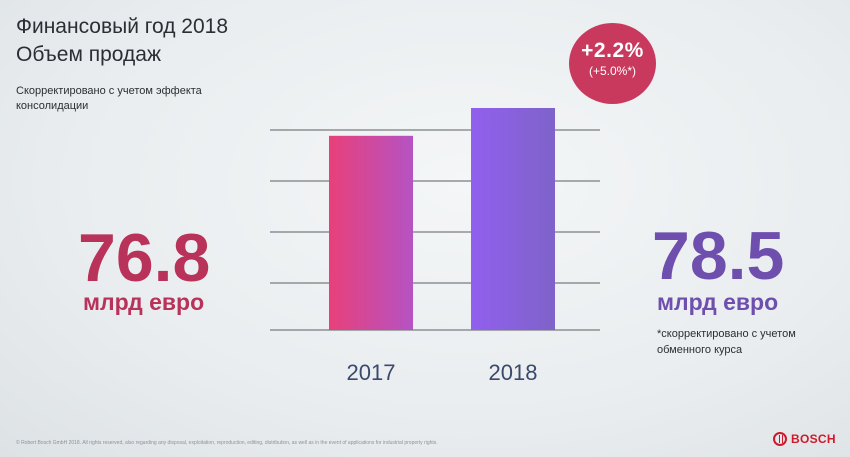 The height and width of the screenshot is (457, 850). What do you see at coordinates (513, 372) in the screenshot?
I see `x-tick-label-2018: 2018` at bounding box center [513, 372].